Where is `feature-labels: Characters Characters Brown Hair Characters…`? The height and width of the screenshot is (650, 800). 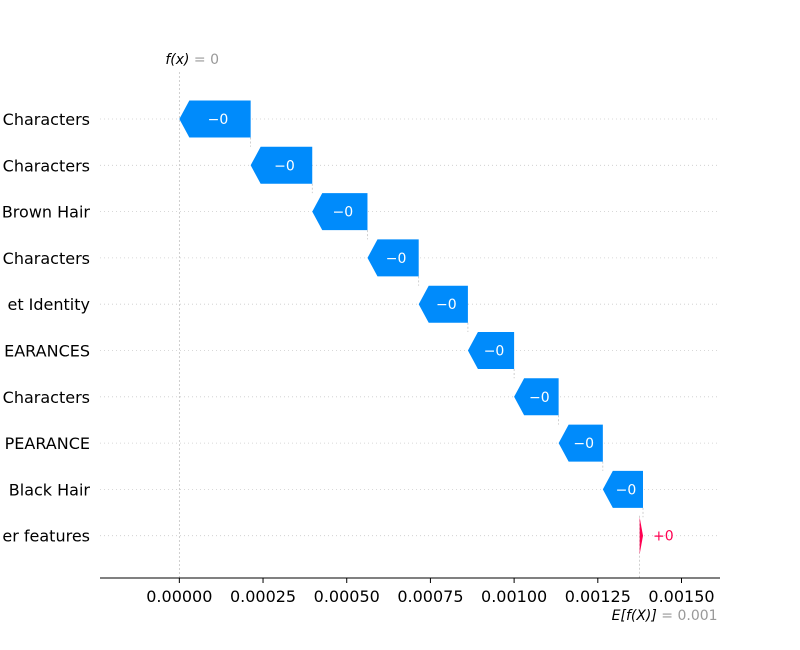
feature-labels: Characters Characters Brown Hair Characters… is located at coordinates (46, 328).